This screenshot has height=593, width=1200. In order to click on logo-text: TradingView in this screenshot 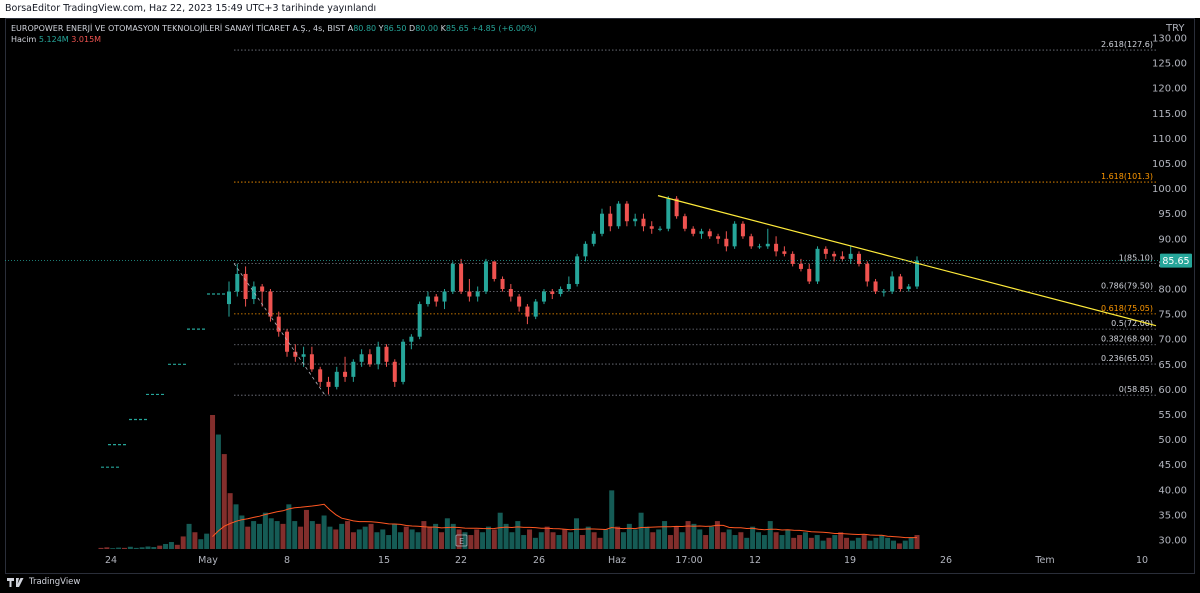, I will do `click(55, 582)`.